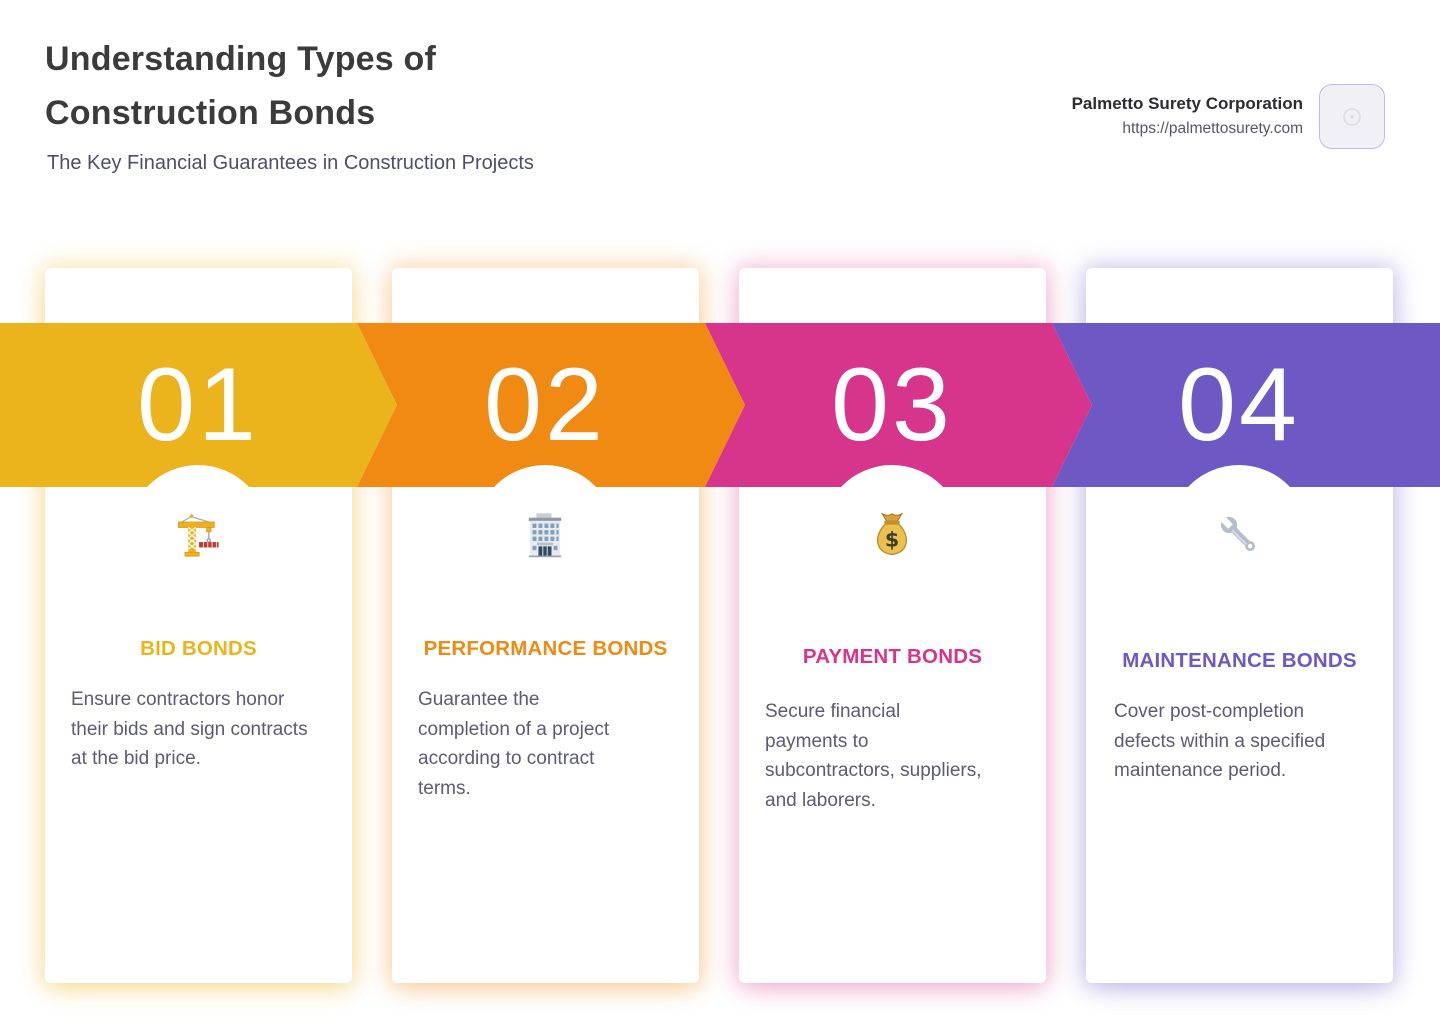 Image resolution: width=1440 pixels, height=1024 pixels. I want to click on construction-crane-icon, so click(198, 535).